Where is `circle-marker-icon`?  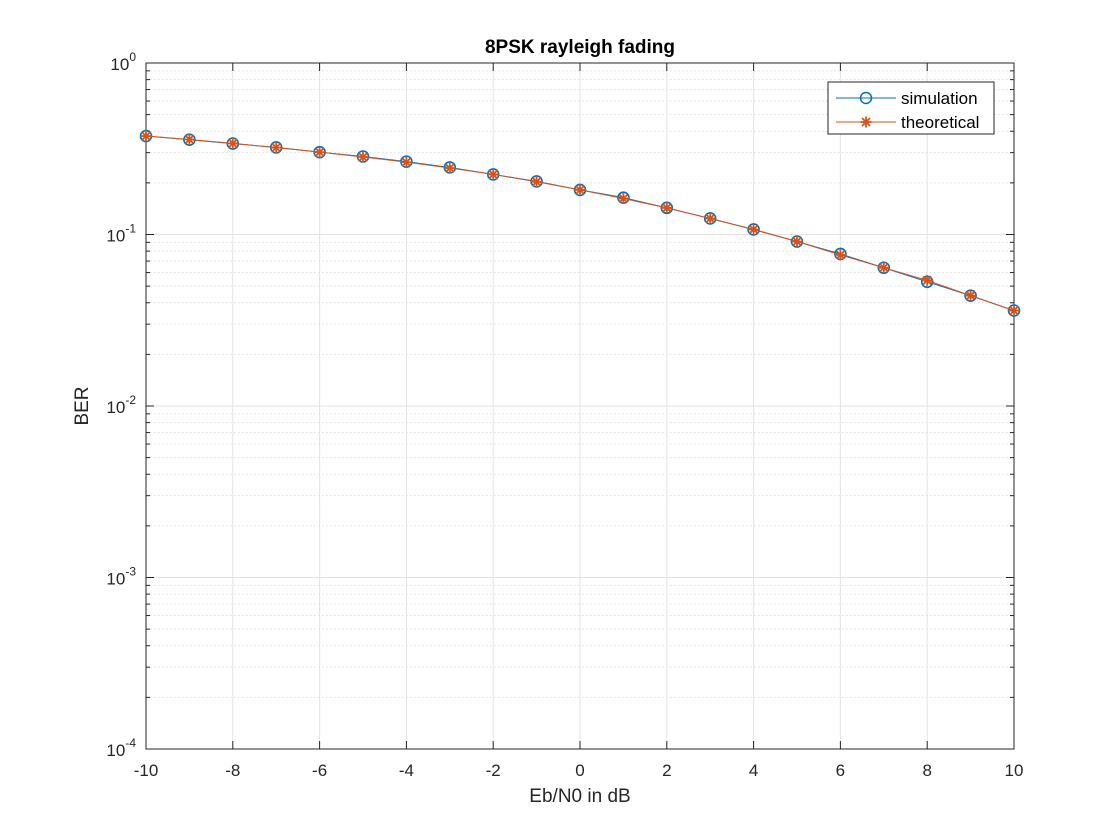
circle-marker-icon is located at coordinates (866, 98).